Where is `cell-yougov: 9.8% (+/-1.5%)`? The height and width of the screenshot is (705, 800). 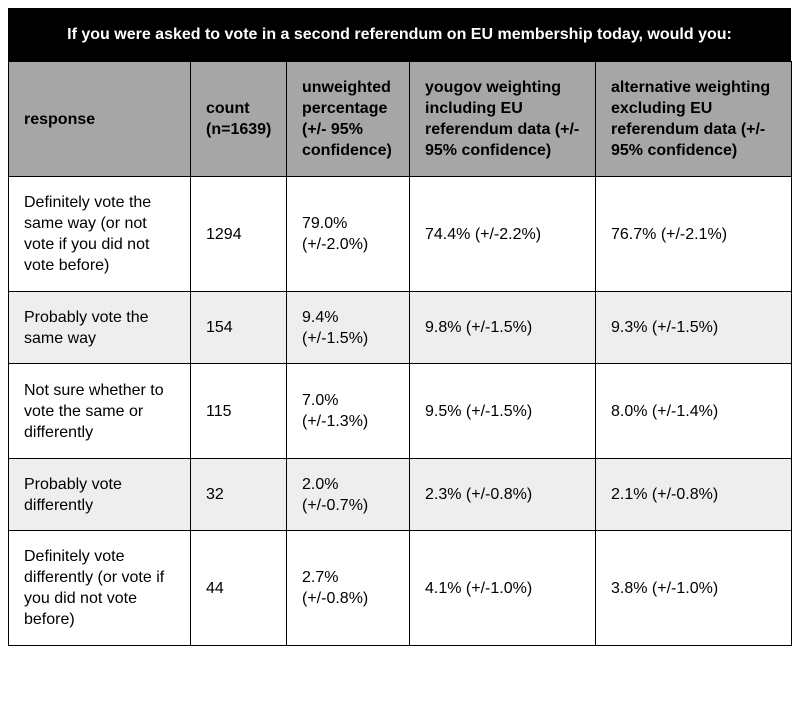
cell-yougov: 9.8% (+/-1.5%) is located at coordinates (502, 327).